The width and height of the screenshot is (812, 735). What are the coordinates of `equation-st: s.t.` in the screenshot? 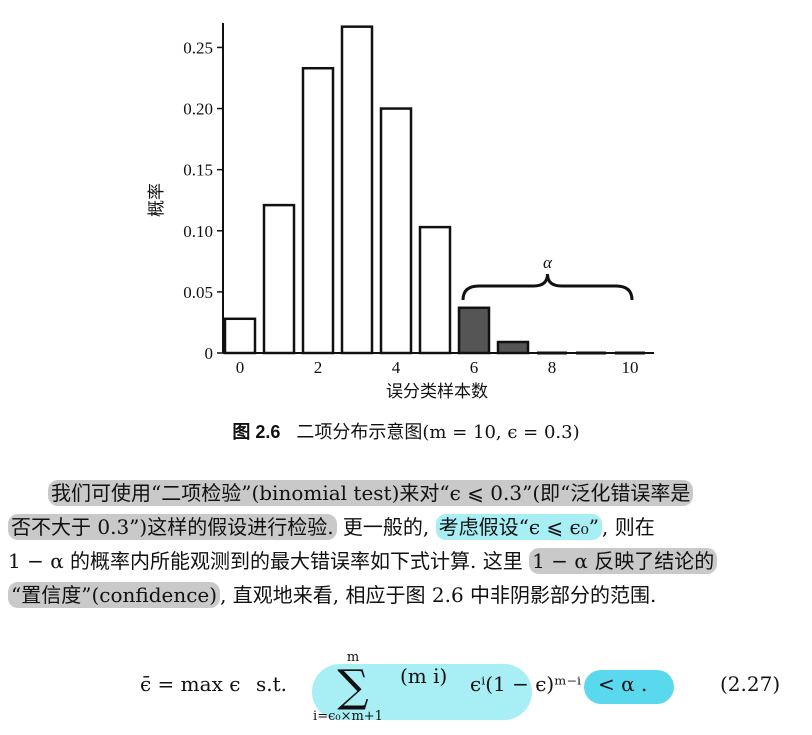 It's located at (272, 684).